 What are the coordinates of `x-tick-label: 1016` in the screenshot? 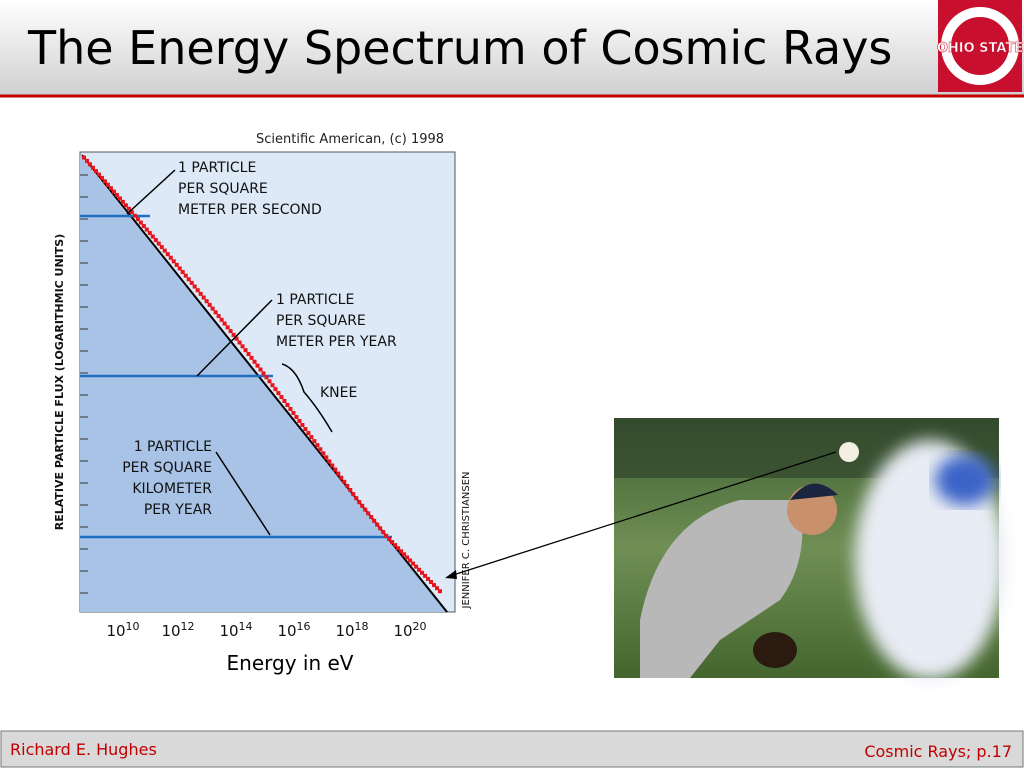 It's located at (293, 630).